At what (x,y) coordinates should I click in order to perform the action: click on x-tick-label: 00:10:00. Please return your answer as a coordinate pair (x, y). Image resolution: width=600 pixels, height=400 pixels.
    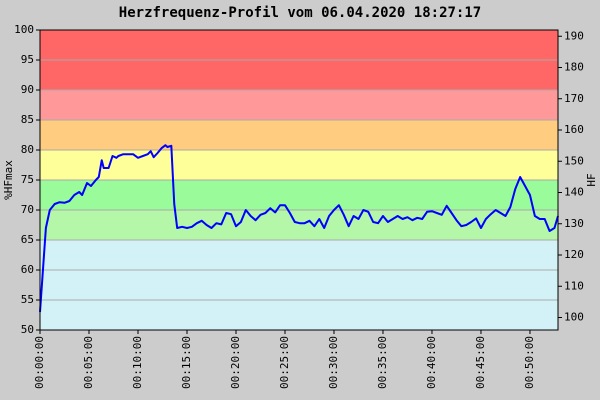
    Looking at the image, I should click on (137, 362).